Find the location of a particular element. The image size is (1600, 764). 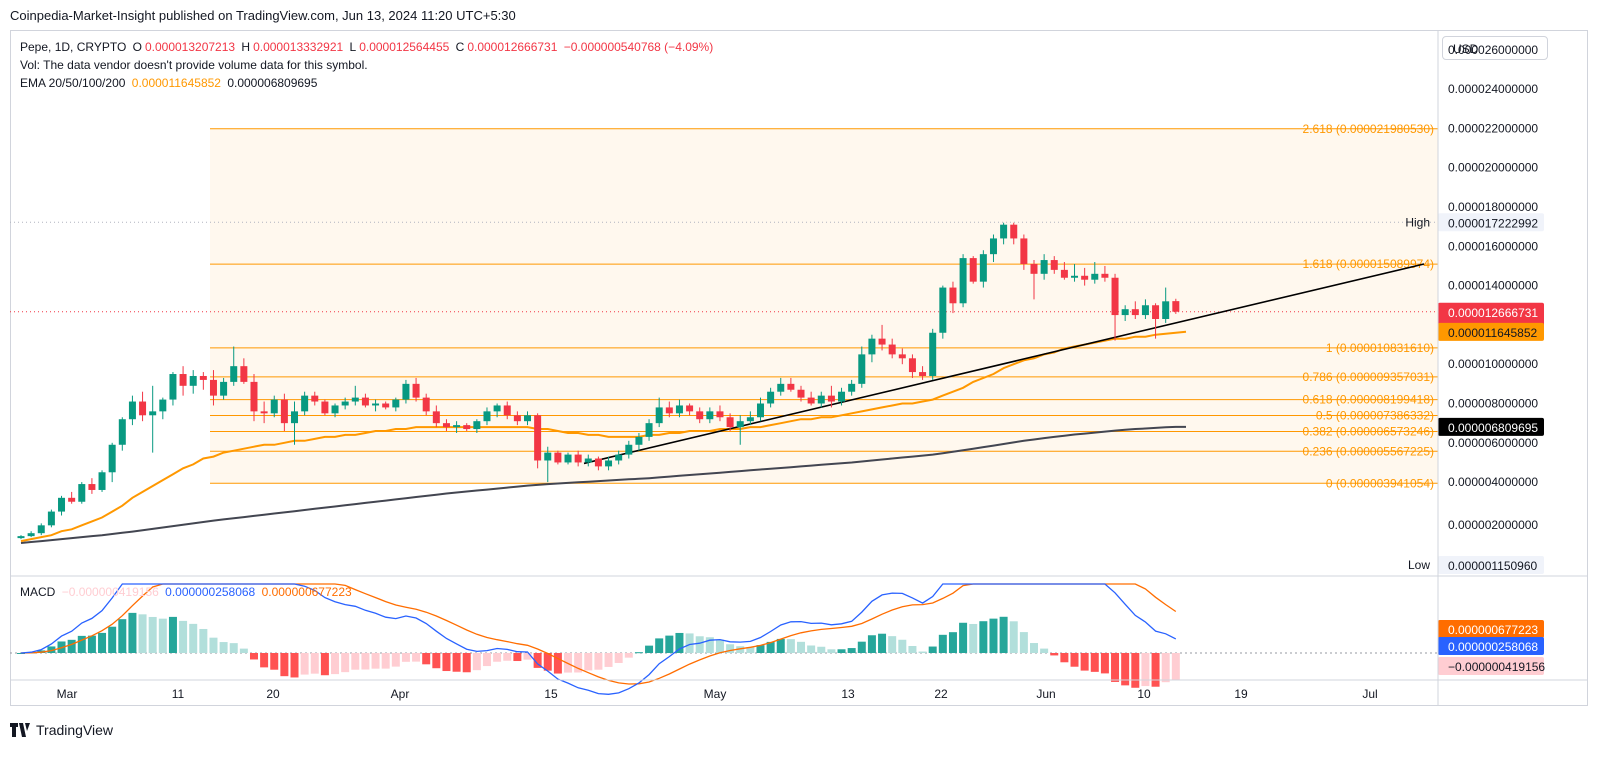

macd-line-value: 0.000000258068 is located at coordinates (210, 592).